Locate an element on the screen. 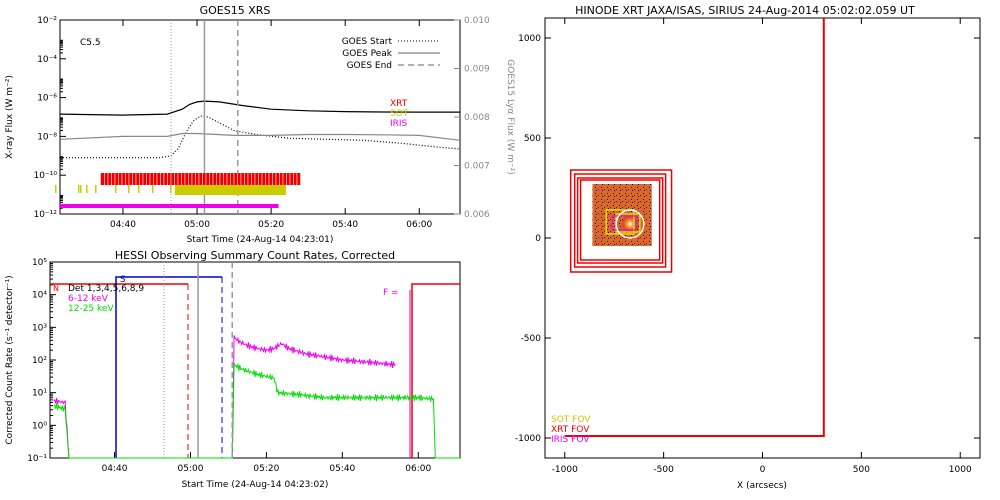 The image size is (1000, 500). hinode-x-tick-label: 500 is located at coordinates (861, 470).